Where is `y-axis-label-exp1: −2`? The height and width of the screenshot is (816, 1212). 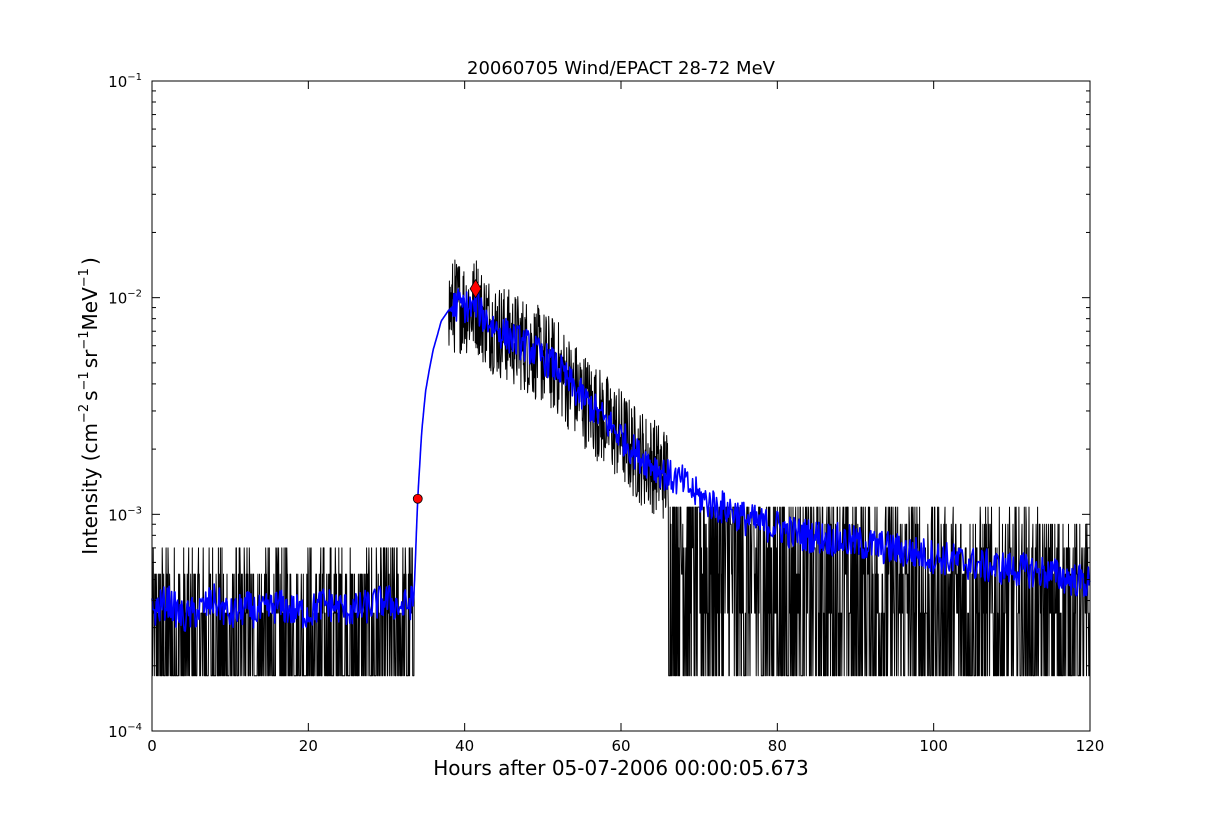 y-axis-label-exp1: −2 is located at coordinates (84, 413).